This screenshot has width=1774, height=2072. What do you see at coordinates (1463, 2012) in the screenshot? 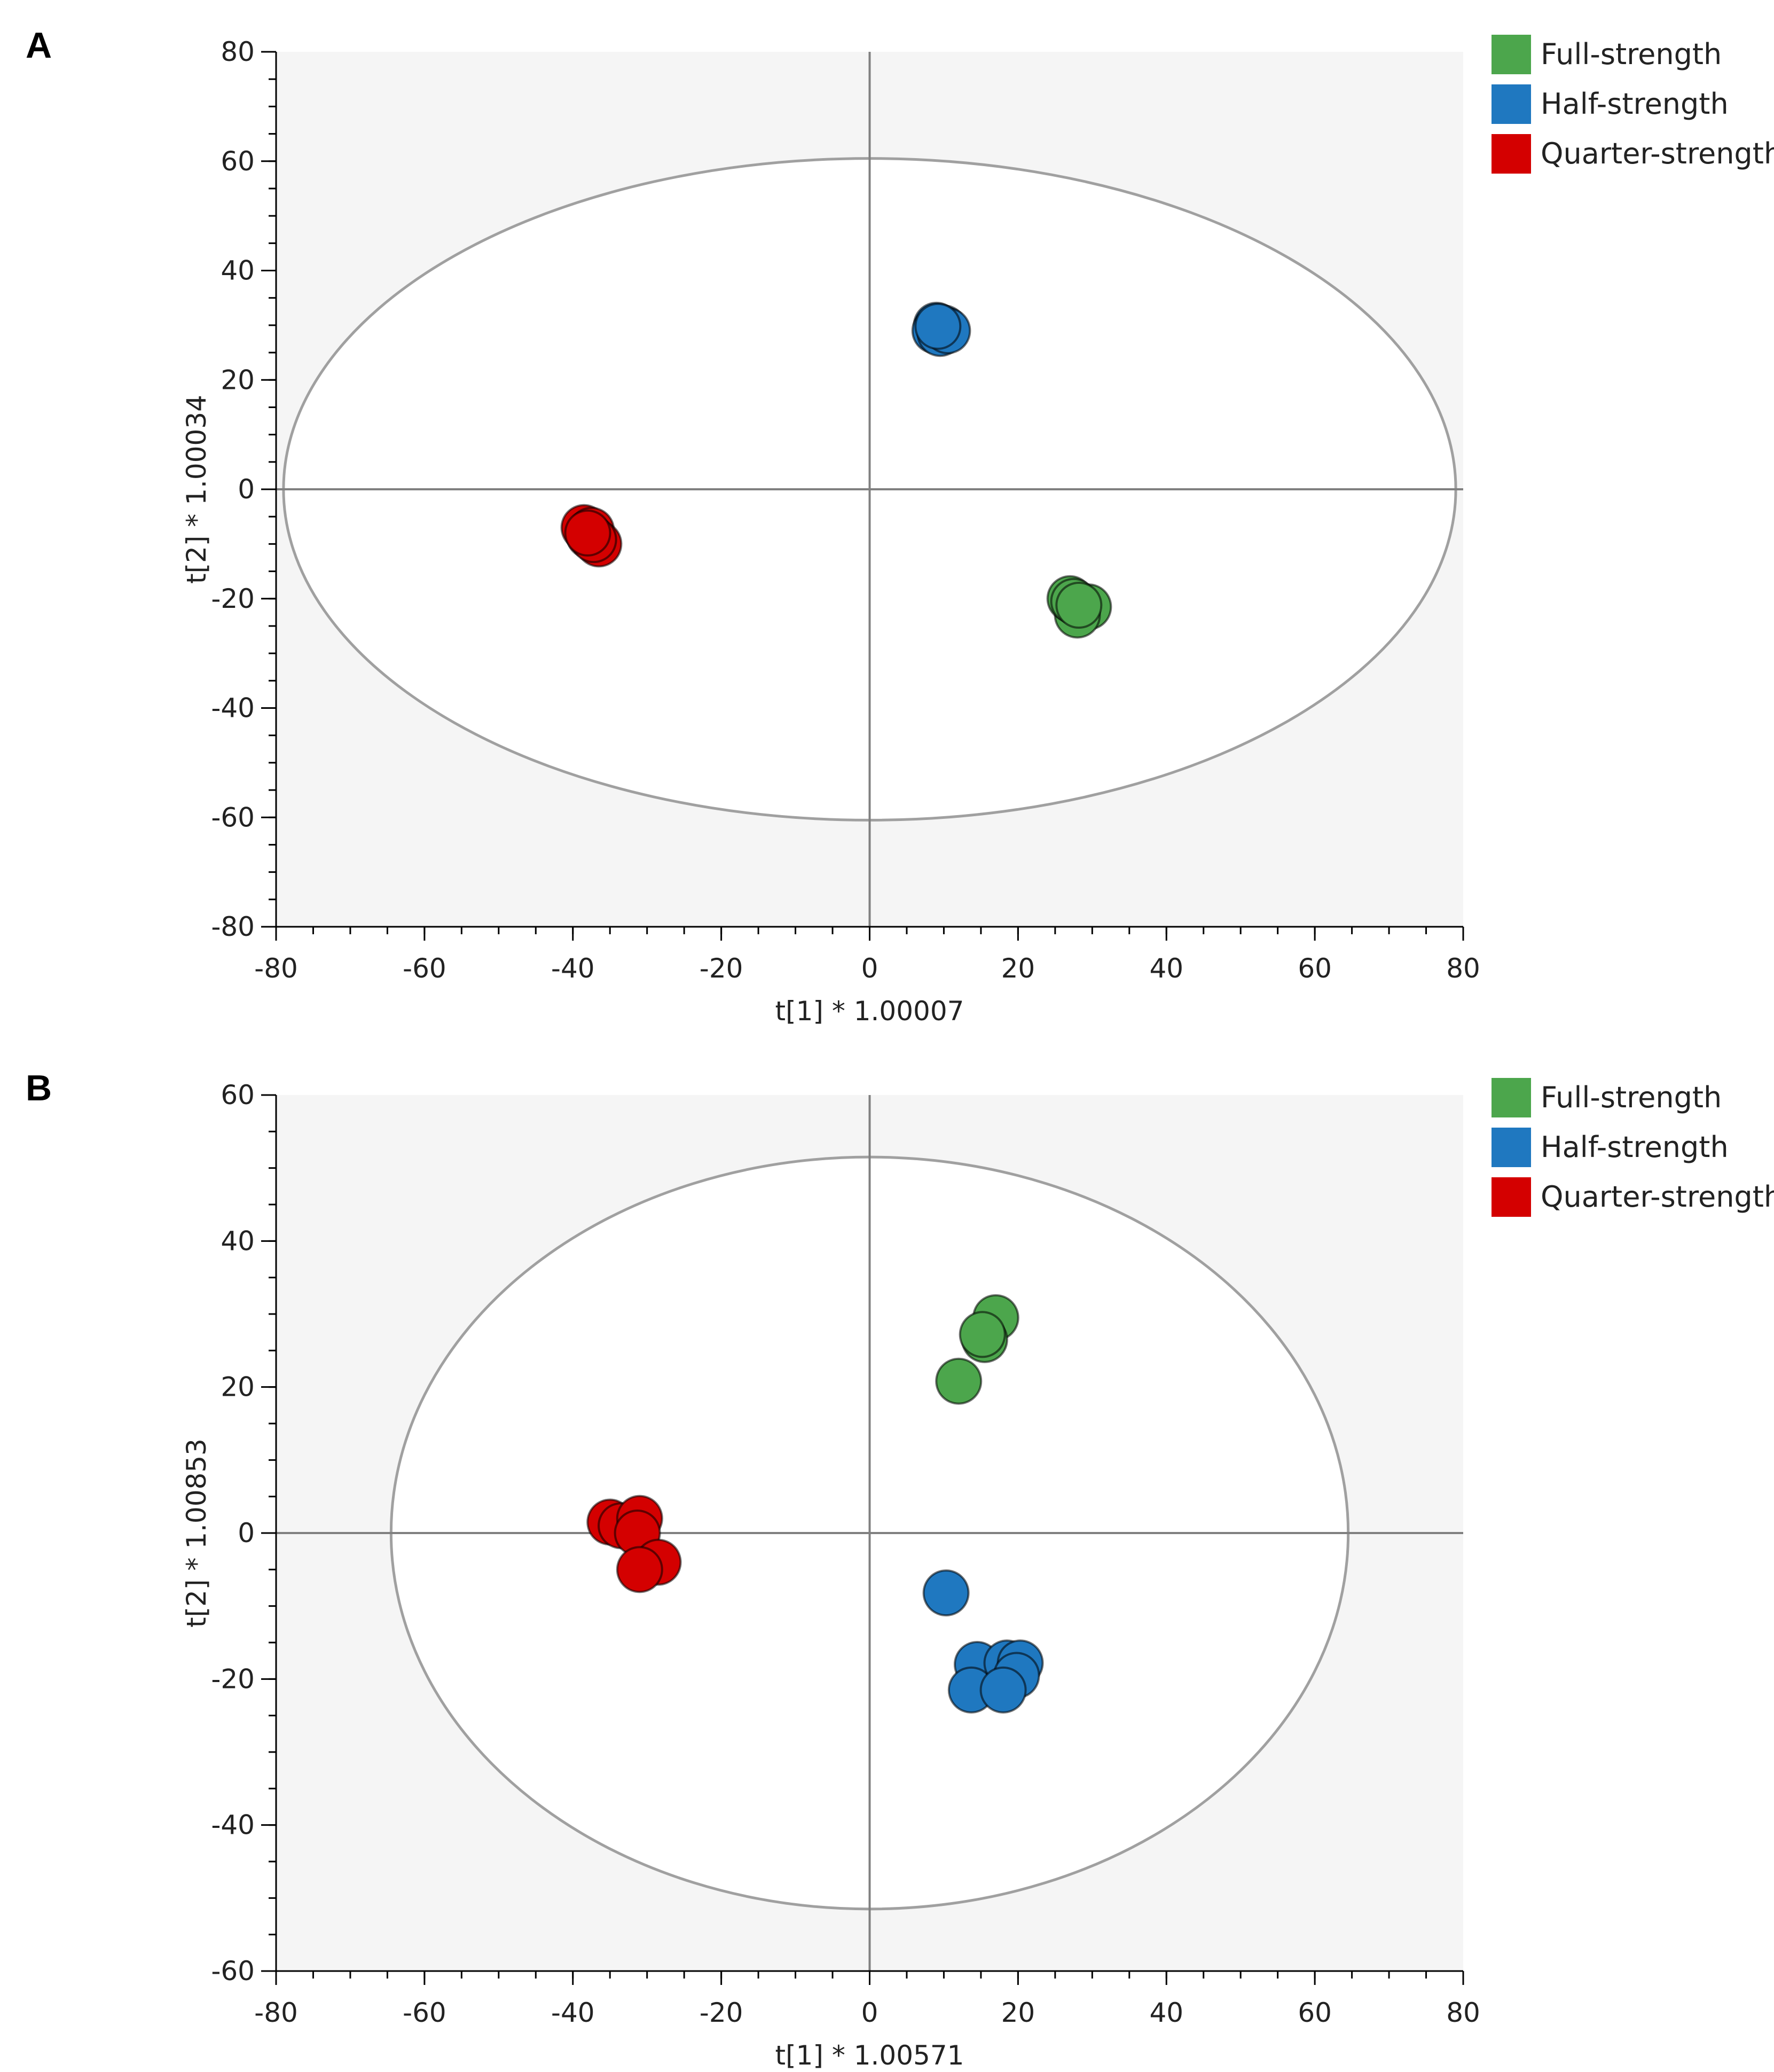
I see `panel-b-x-tick-label: 80` at bounding box center [1463, 2012].